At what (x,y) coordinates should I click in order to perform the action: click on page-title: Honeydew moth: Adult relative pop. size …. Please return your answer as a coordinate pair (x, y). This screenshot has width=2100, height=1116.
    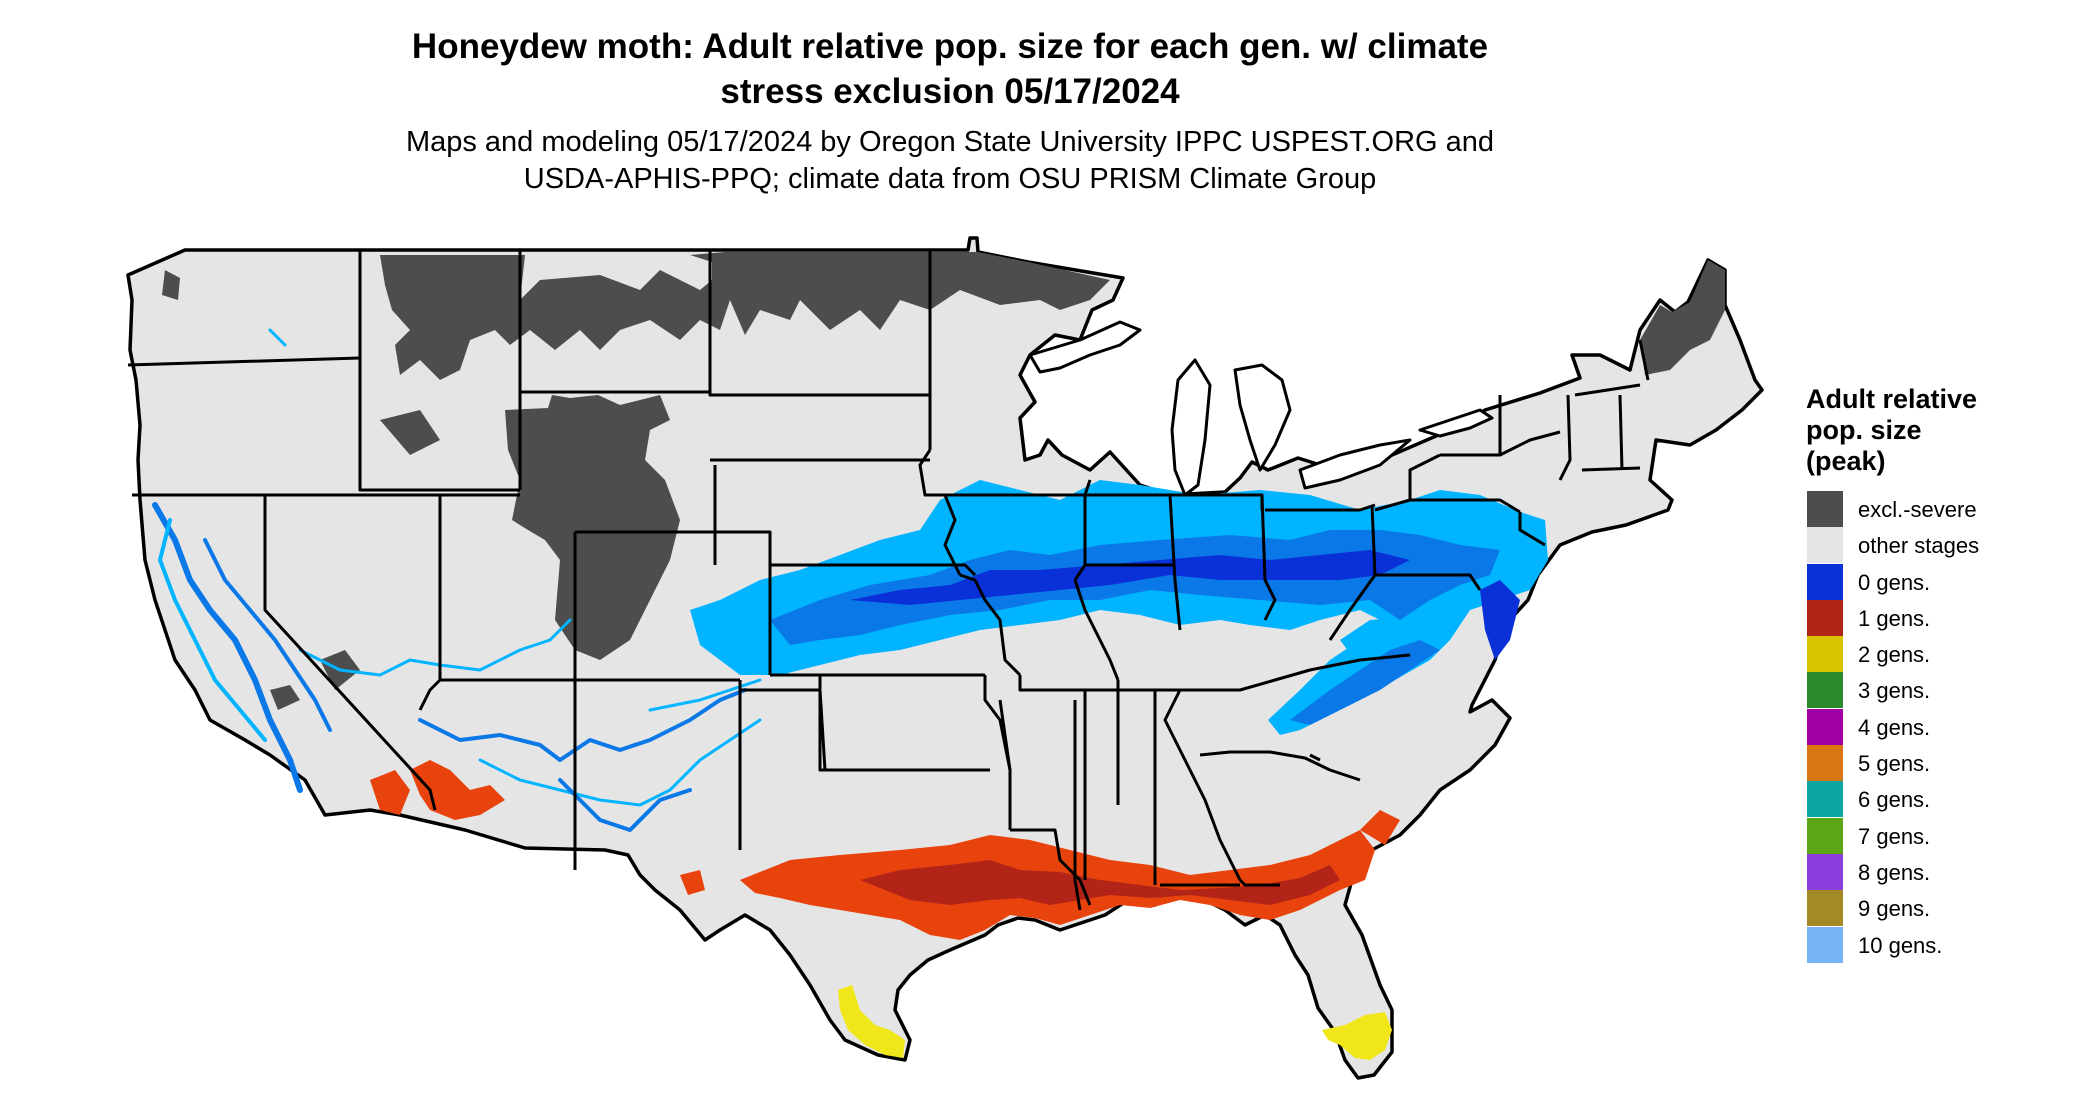
    Looking at the image, I should click on (950, 69).